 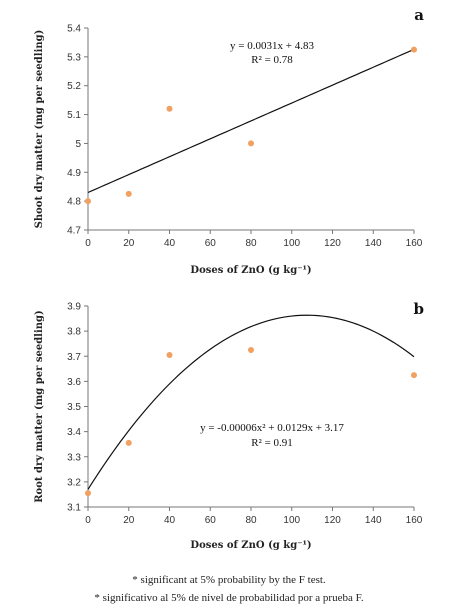 I want to click on y-tick-label: 3.2, so click(x=74, y=482).